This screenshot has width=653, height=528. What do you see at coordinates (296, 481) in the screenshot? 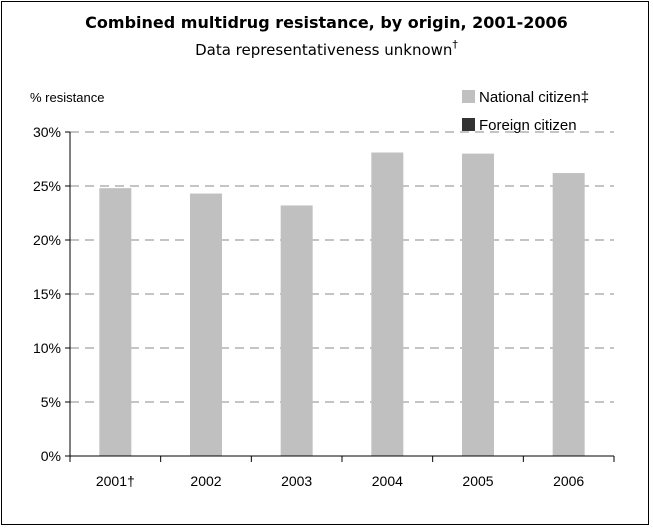
I see `x-tick-label: 2003` at bounding box center [296, 481].